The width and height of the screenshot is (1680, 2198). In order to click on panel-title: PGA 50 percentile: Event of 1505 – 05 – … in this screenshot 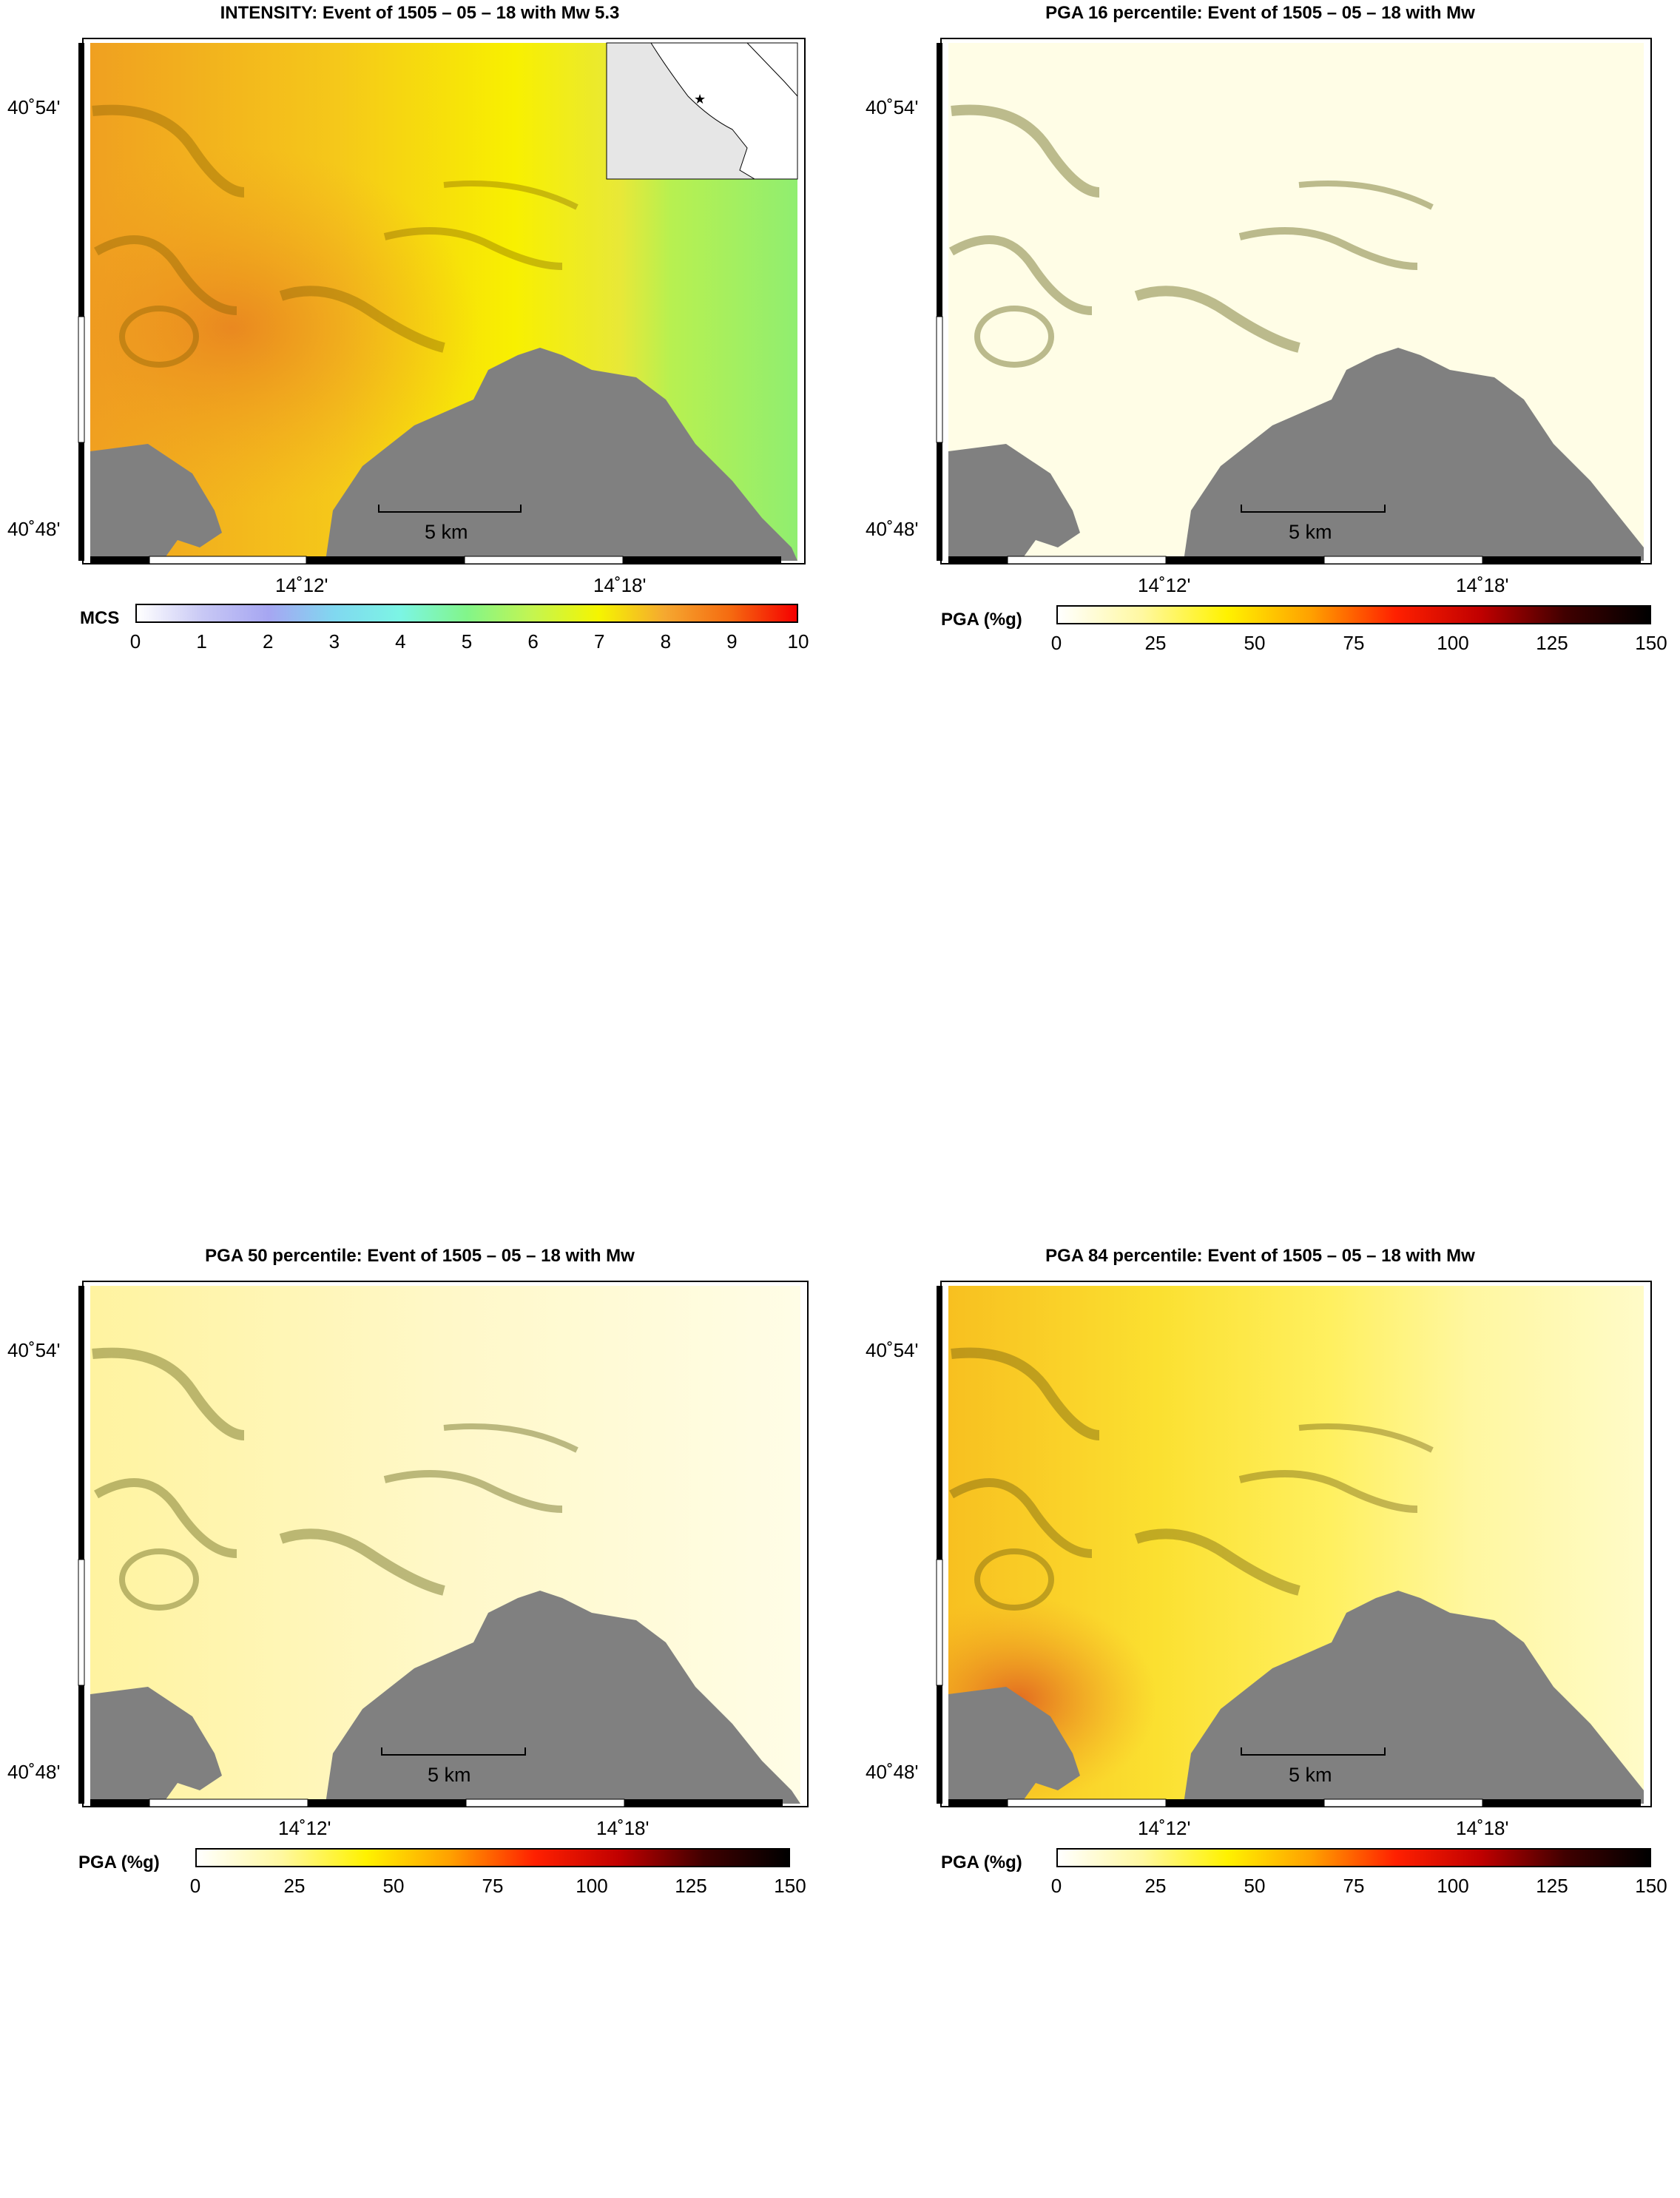, I will do `click(420, 1256)`.